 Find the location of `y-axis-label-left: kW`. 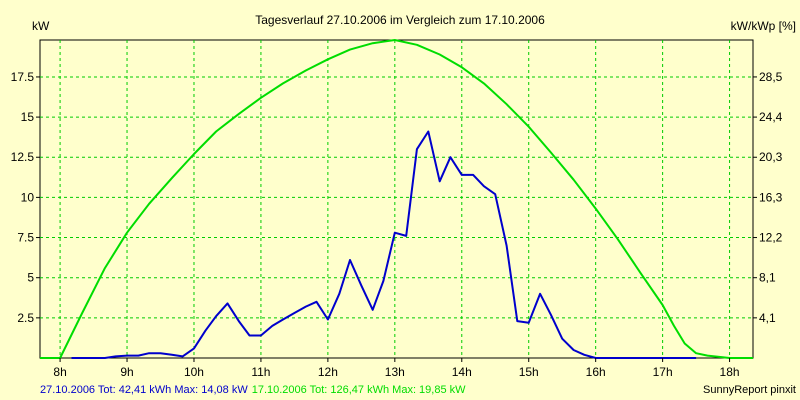

y-axis-label-left: kW is located at coordinates (41, 26).